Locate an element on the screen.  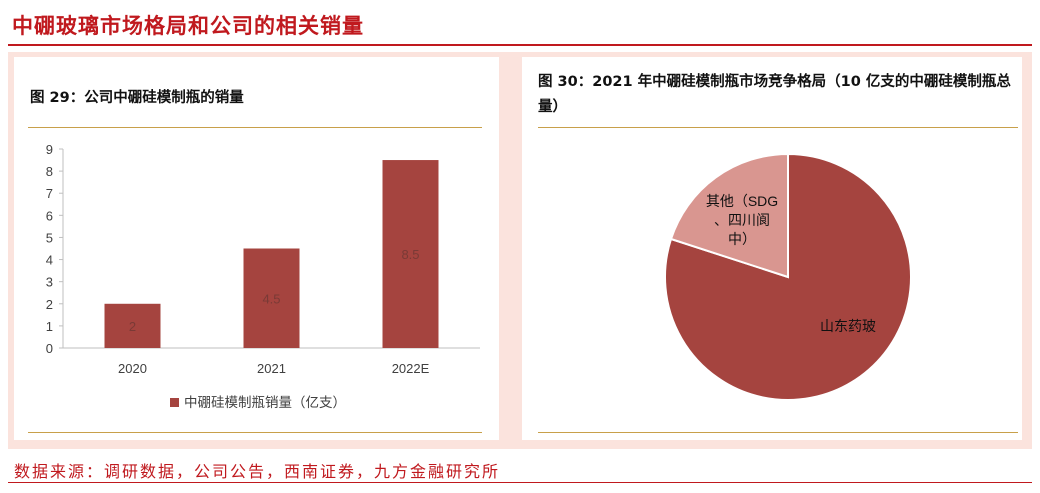
y-tick-label: 2 is located at coordinates (49, 304).